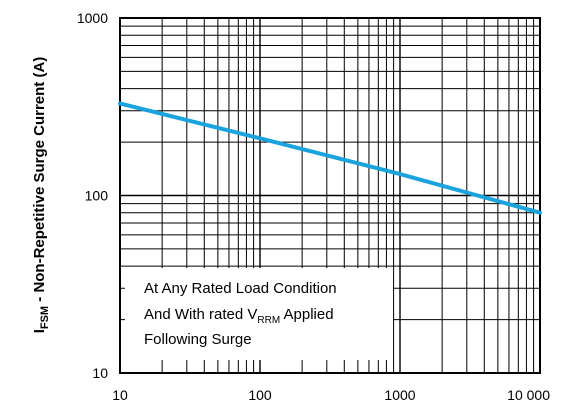 Image resolution: width=567 pixels, height=404 pixels. Describe the element at coordinates (39, 181) in the screenshot. I see `y-axis-label-rest: - Non-Repetitive Surge Current (A)` at that location.